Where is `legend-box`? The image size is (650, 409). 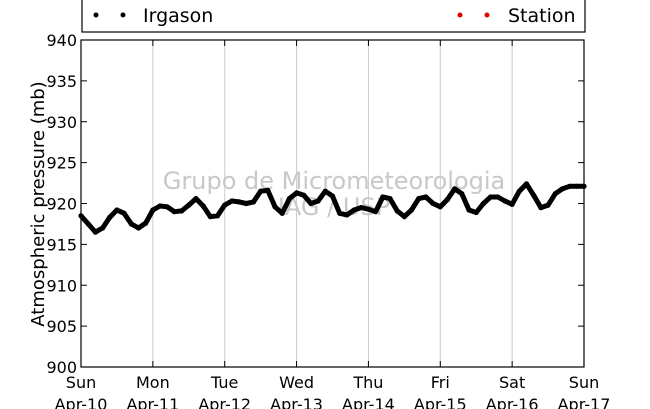 legend-box is located at coordinates (333, 16).